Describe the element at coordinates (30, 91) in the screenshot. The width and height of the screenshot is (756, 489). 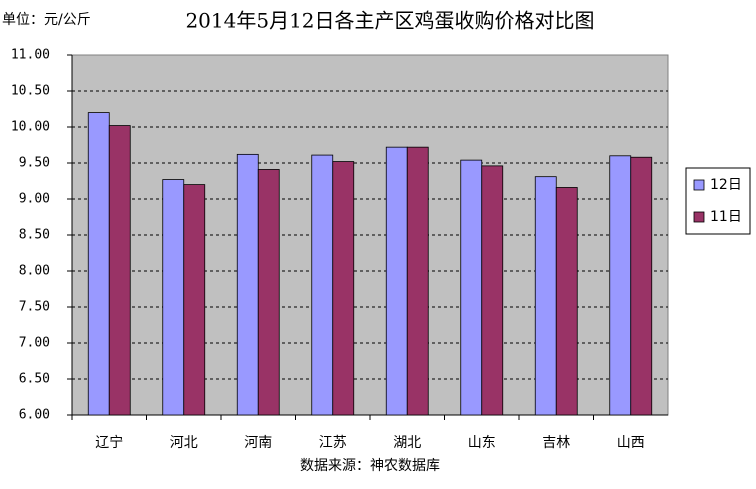
I see `y-tick-label: 10.50` at that location.